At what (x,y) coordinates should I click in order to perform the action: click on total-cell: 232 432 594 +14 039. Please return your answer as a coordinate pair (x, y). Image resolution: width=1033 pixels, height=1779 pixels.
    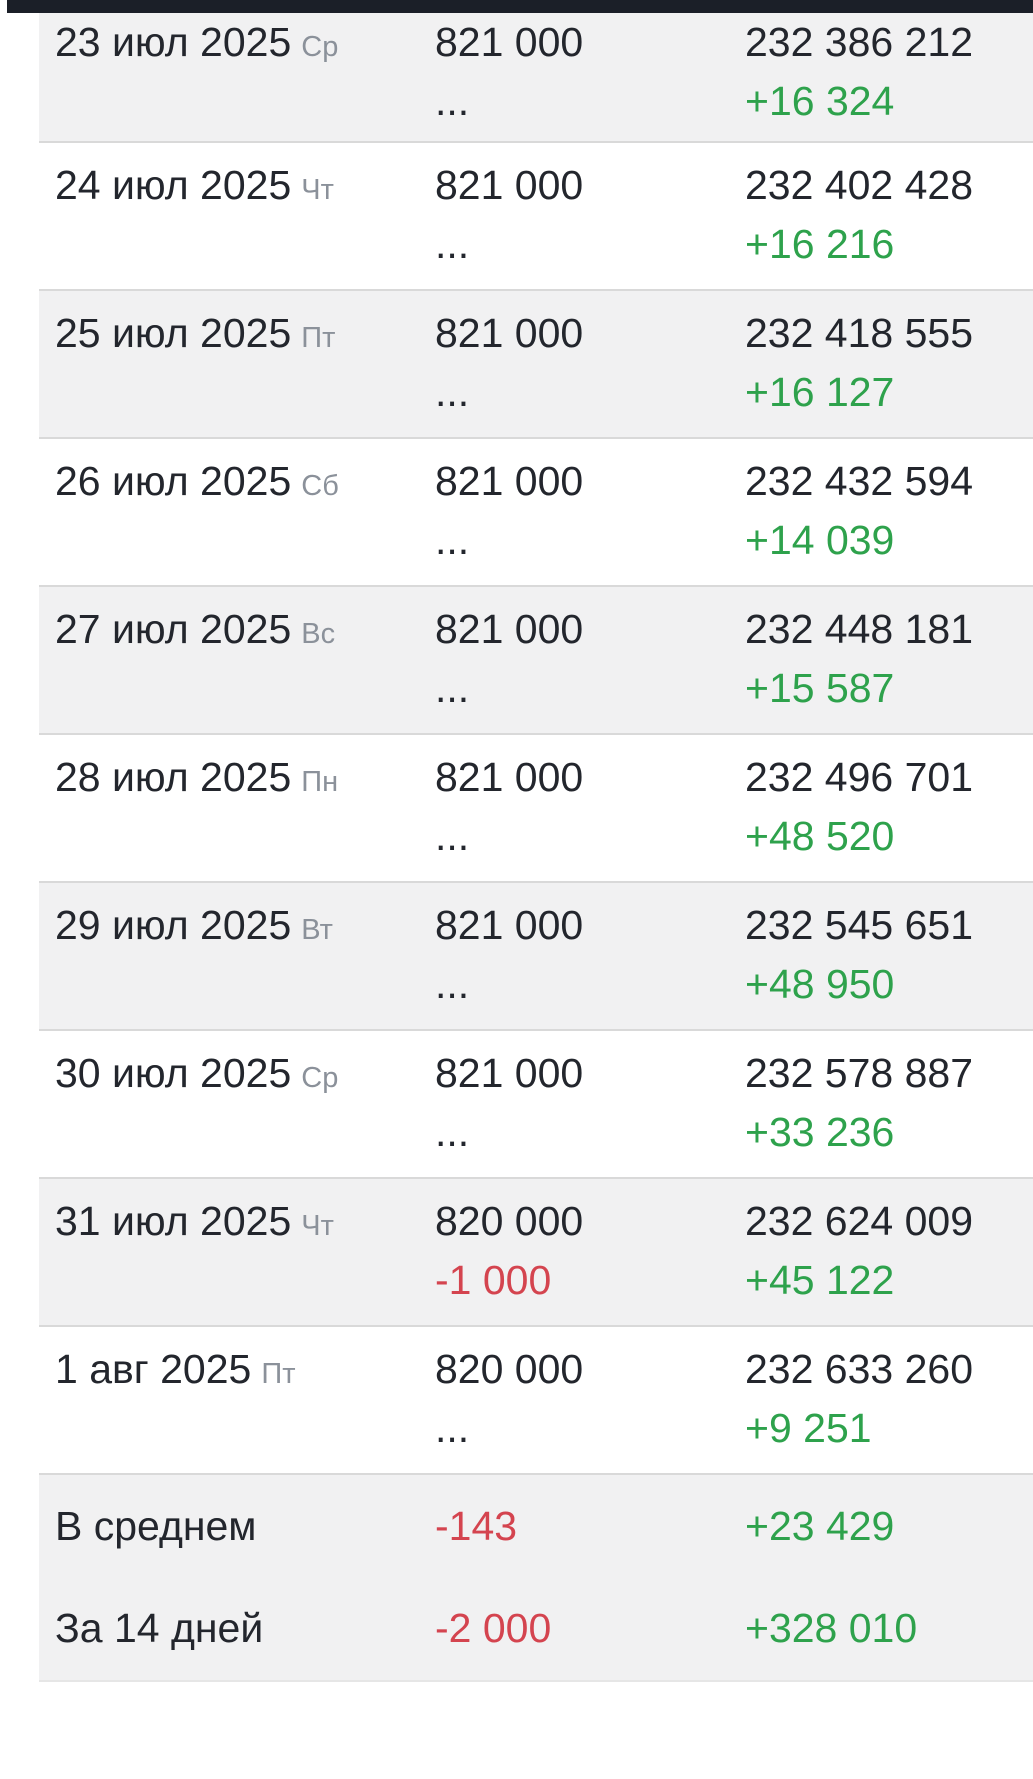
    Looking at the image, I should click on (889, 518).